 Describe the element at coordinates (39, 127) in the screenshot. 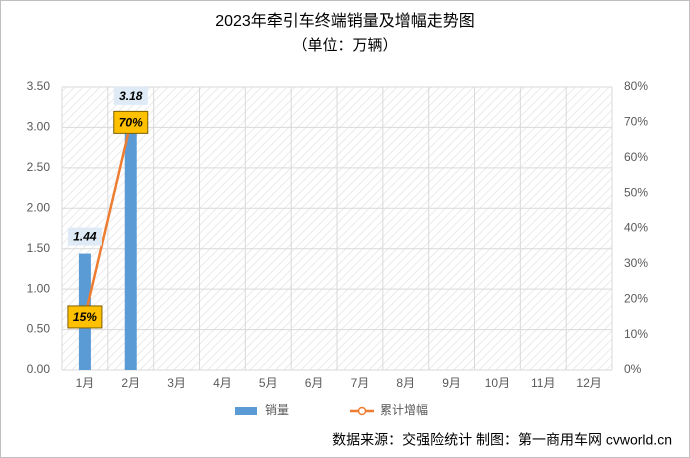

I see `y-tick-label: 3.00` at that location.